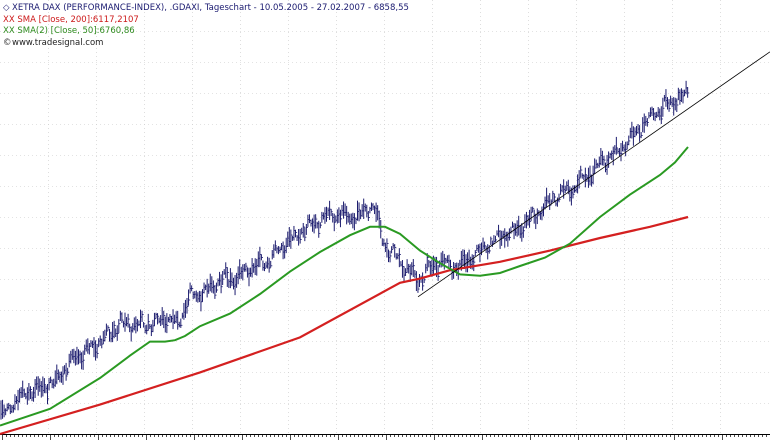 This screenshot has width=770, height=442. What do you see at coordinates (69, 31) in the screenshot?
I see `legend-sma50: XX SMA(2) [Close, 50]:6760,86` at bounding box center [69, 31].